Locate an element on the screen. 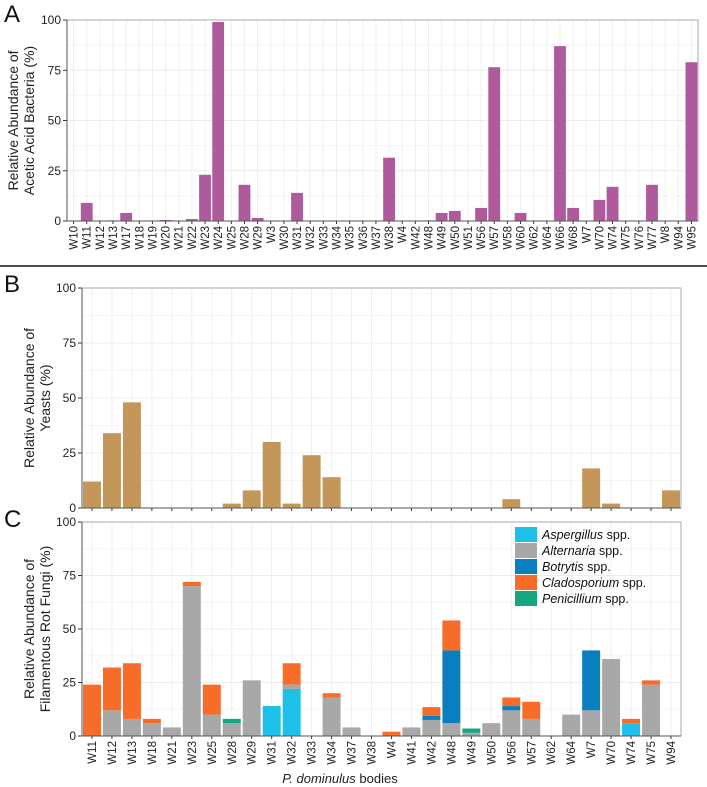  x-tick-label: W23 is located at coordinates (206, 238).